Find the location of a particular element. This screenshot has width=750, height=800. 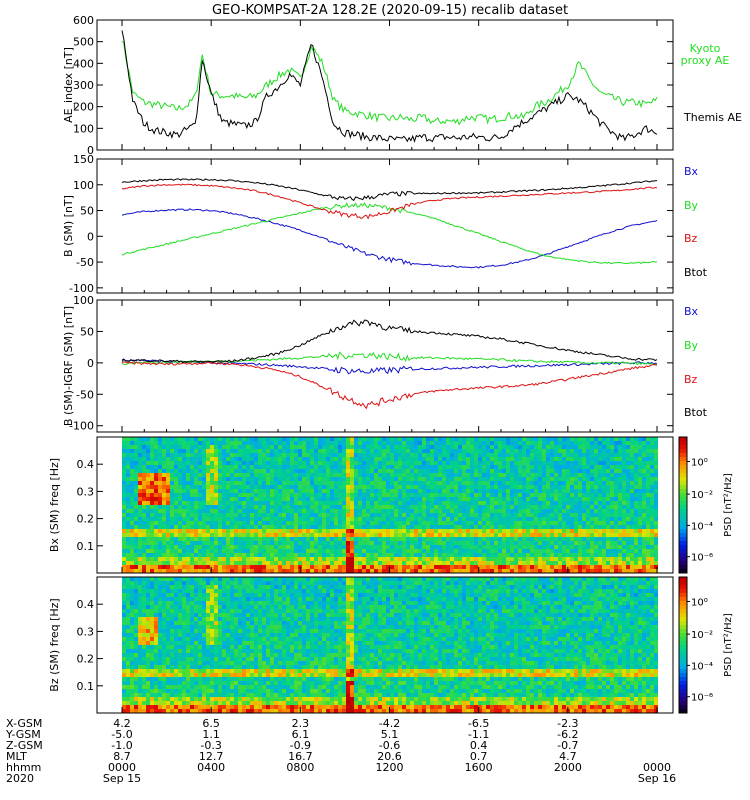

ephemeris-row-label: hhmm is located at coordinates (23, 767).